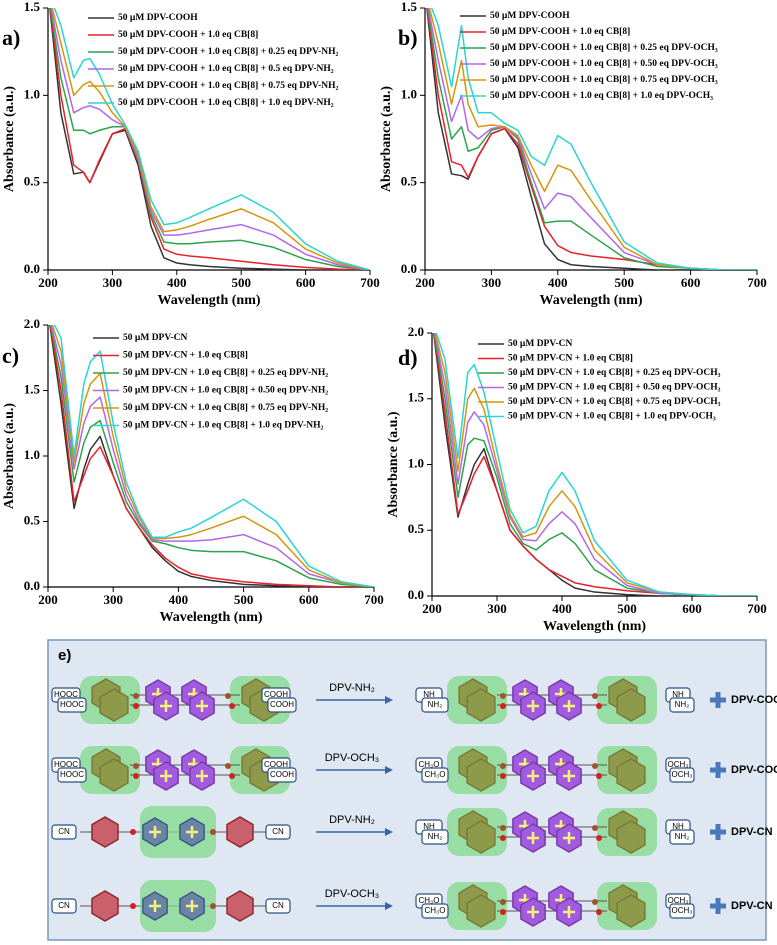  I want to click on panel-label: c), so click(10, 355).